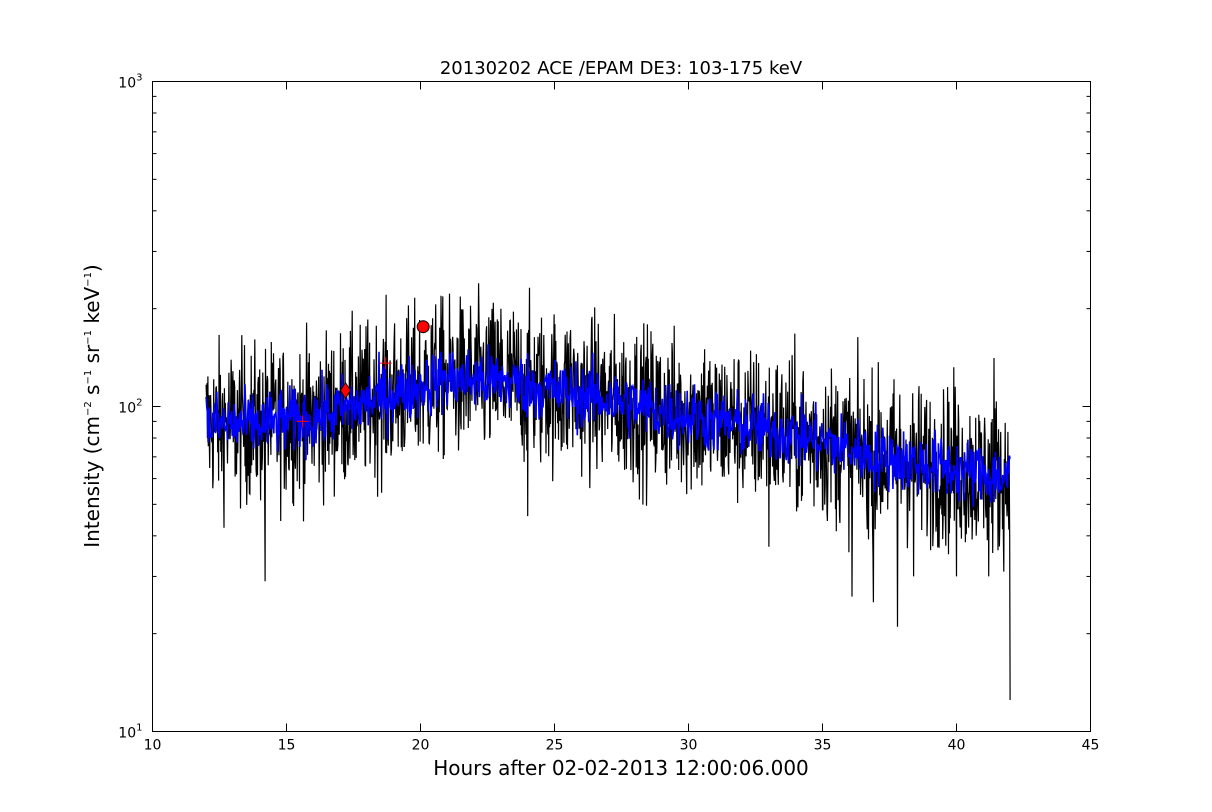  What do you see at coordinates (92, 482) in the screenshot?
I see `y-axis-label-prefix: Intensity (cm` at bounding box center [92, 482].